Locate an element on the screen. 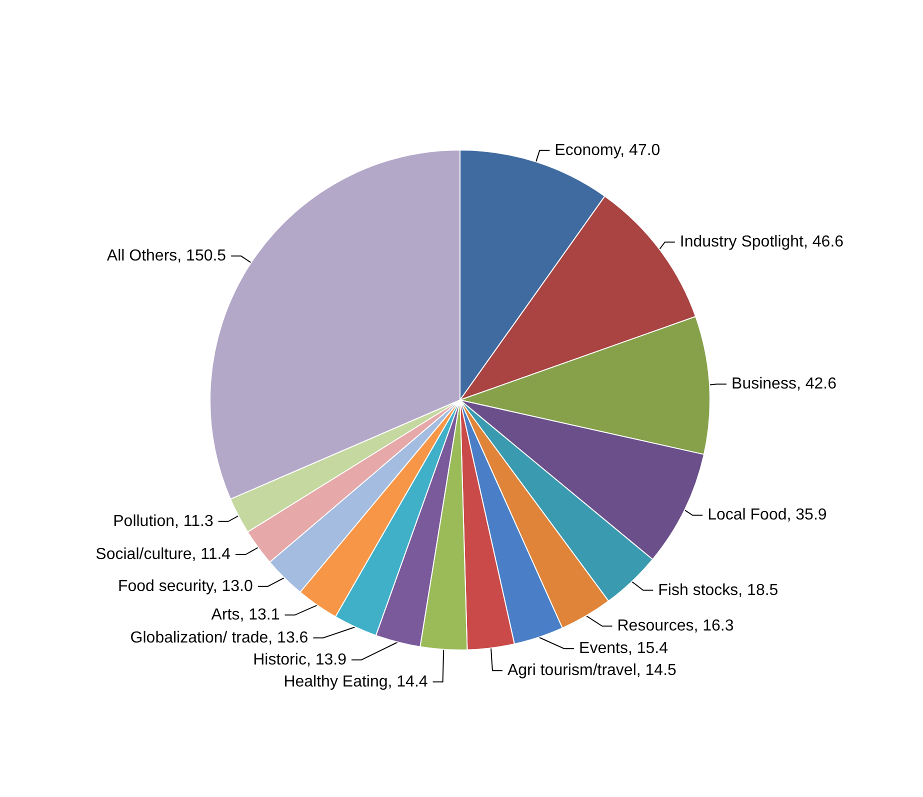  slice-label: Pollution, 11.3 is located at coordinates (163, 521).